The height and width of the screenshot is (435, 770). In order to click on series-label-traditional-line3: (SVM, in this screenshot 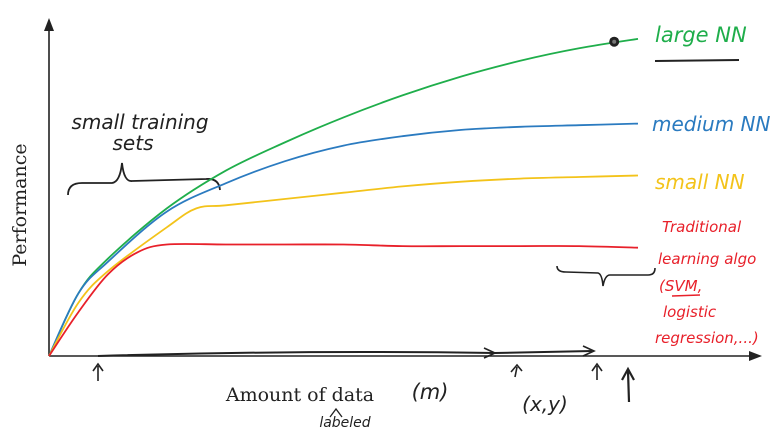, I will do `click(680, 286)`.